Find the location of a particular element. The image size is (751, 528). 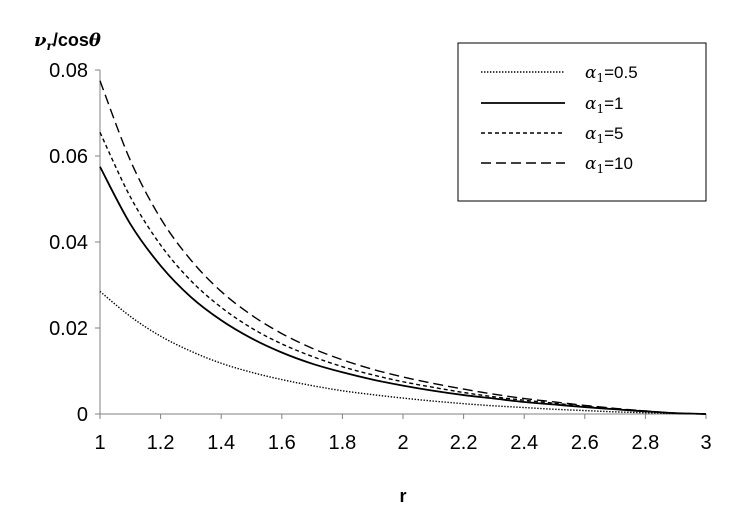

y-axis-title-sub: r is located at coordinates (51, 46).